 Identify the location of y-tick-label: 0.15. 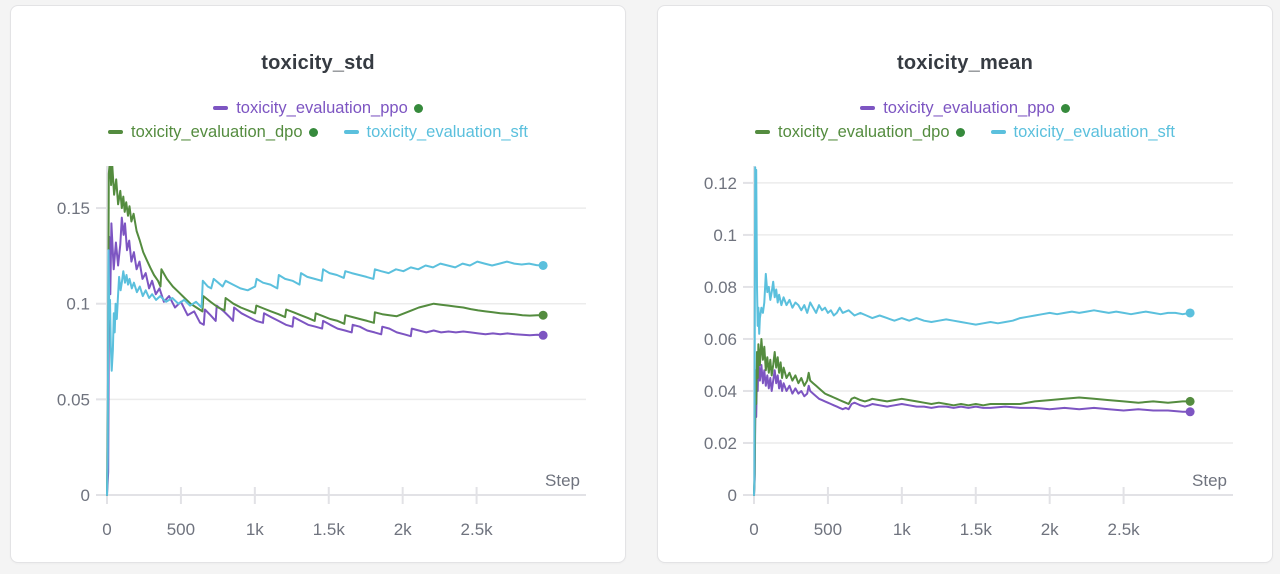
(73, 208).